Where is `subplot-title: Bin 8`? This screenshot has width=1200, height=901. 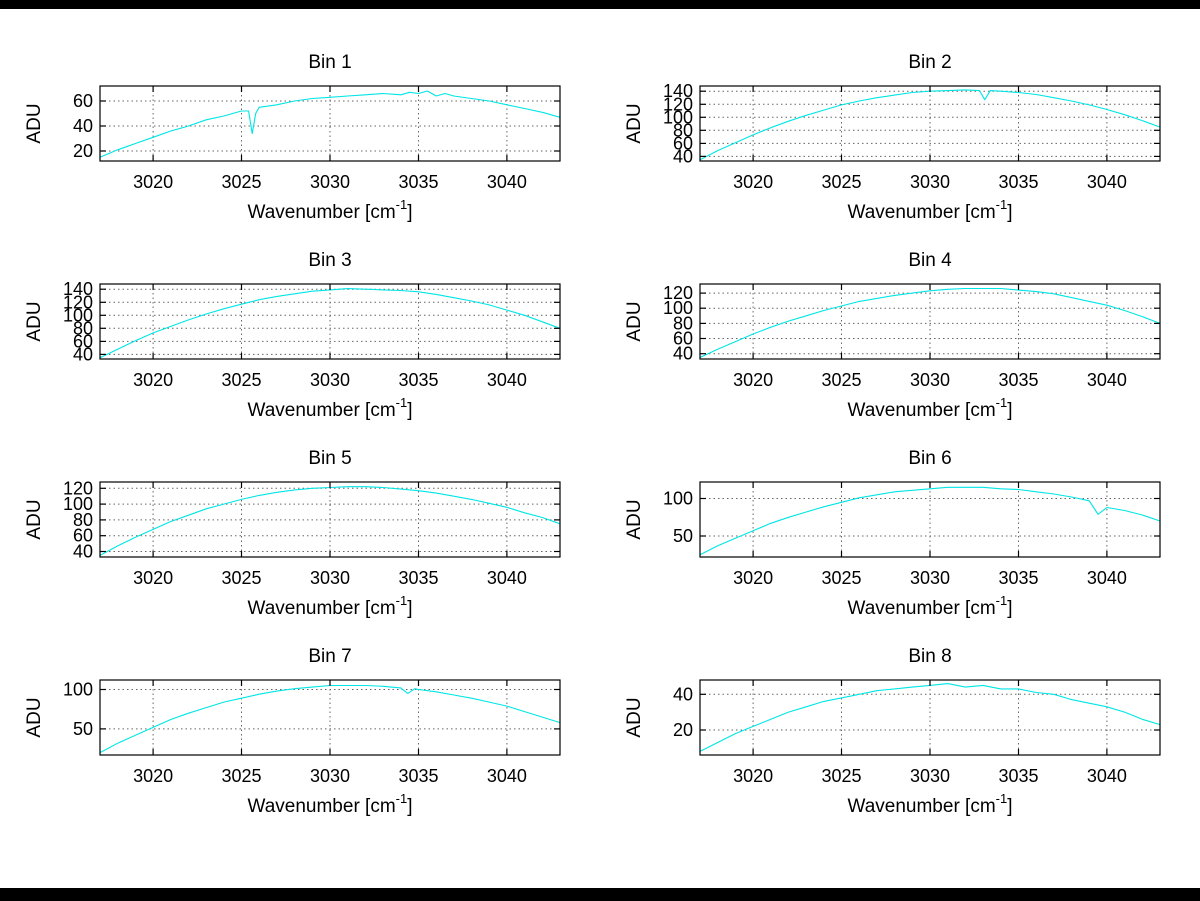
subplot-title: Bin 8 is located at coordinates (929, 656).